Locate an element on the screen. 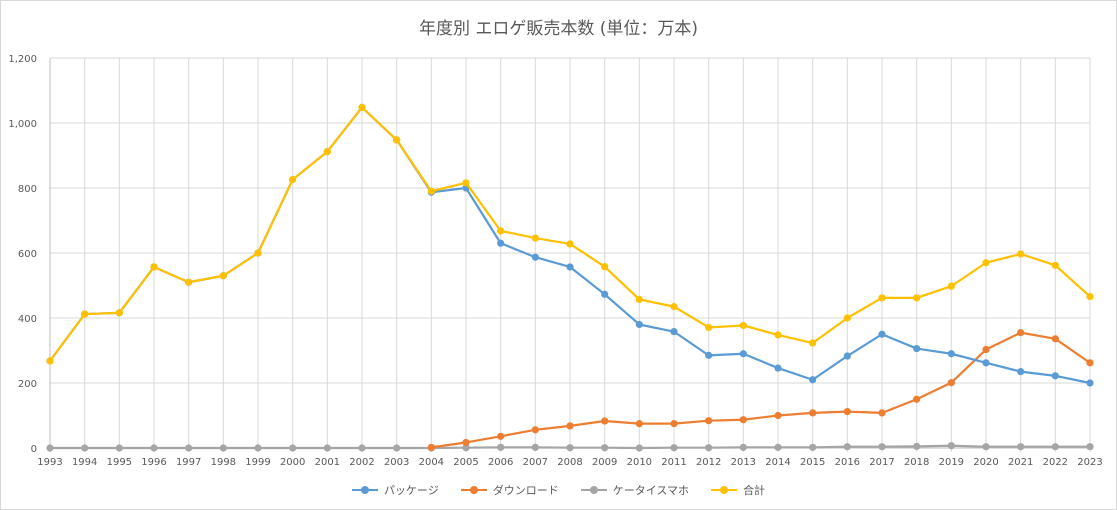 This screenshot has width=1117, height=510. y-tick-label: 1,000 is located at coordinates (22, 124).